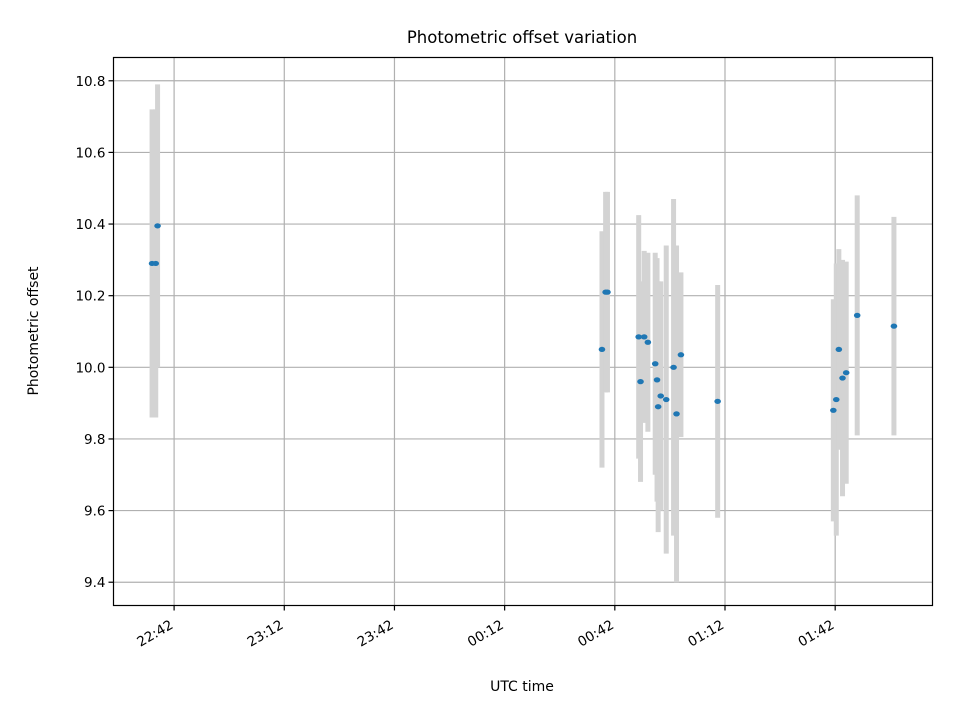 The height and width of the screenshot is (720, 960). Describe the element at coordinates (522, 37) in the screenshot. I see `chart-title: Photometric offset variation` at that location.